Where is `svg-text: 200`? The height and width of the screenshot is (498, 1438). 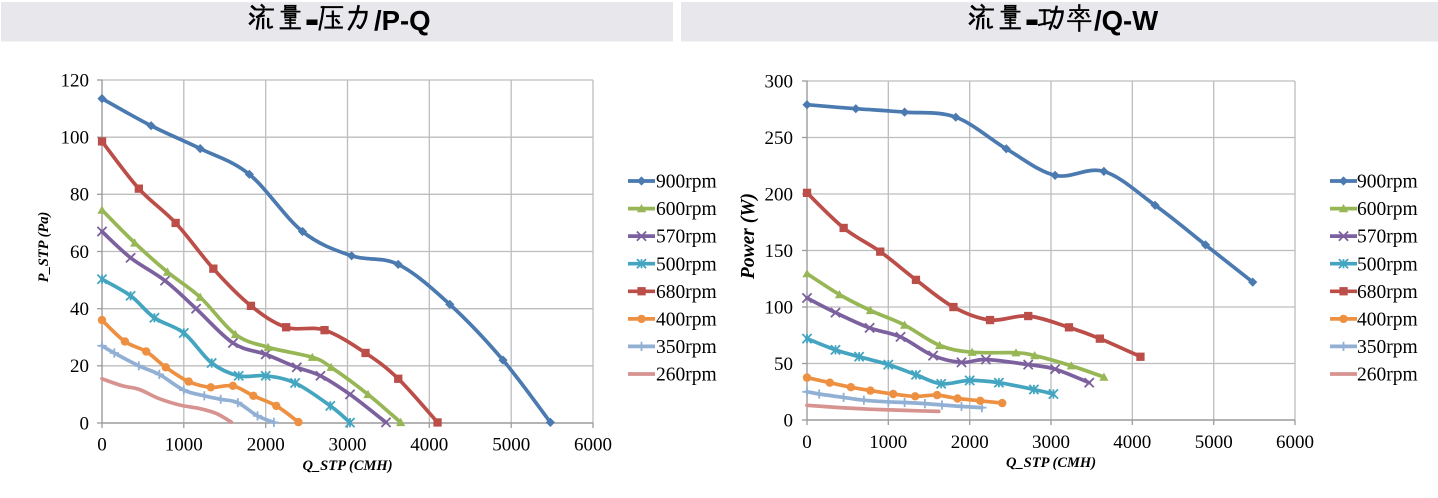 svg-text: 200 is located at coordinates (779, 194).